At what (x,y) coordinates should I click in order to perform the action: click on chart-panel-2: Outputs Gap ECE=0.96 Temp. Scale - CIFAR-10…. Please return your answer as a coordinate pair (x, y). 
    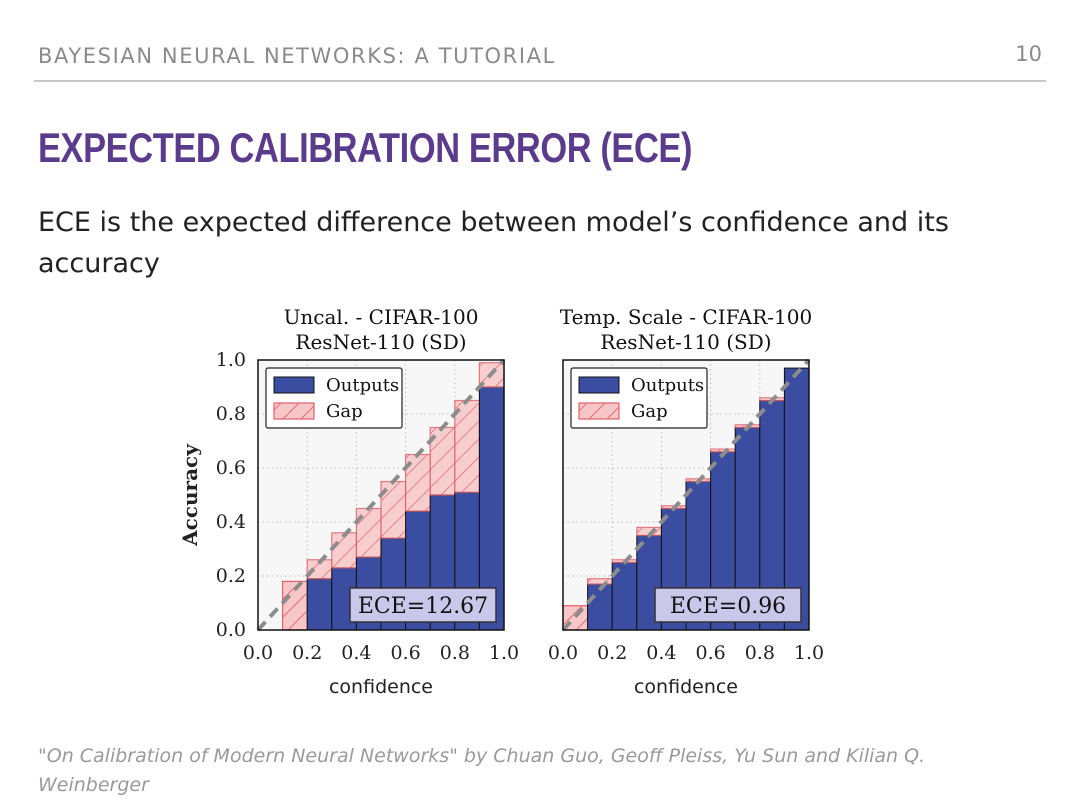
    Looking at the image, I should click on (686, 501).